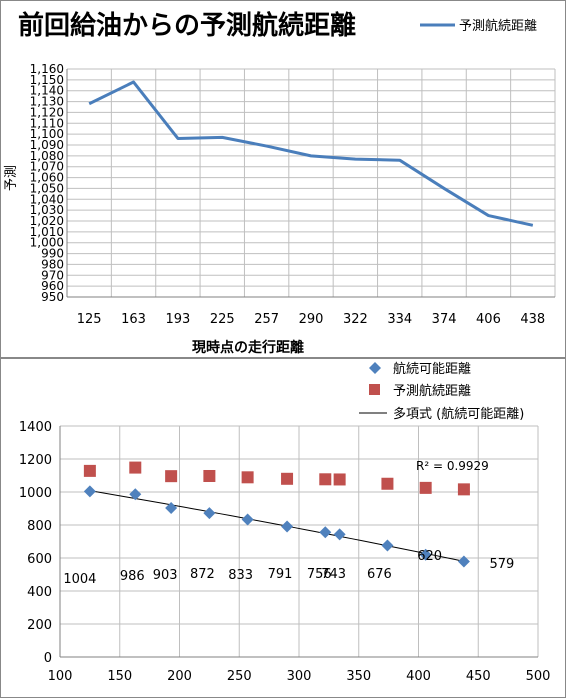 The image size is (566, 698). I want to click on chart1-y-tick-label: 1,010, so click(47, 232).